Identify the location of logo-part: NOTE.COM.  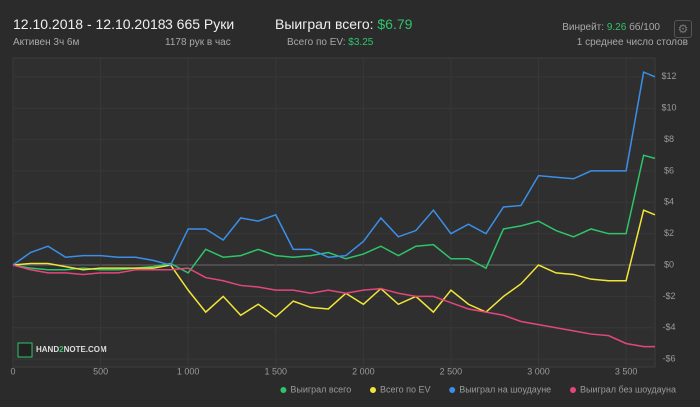
(85, 349).